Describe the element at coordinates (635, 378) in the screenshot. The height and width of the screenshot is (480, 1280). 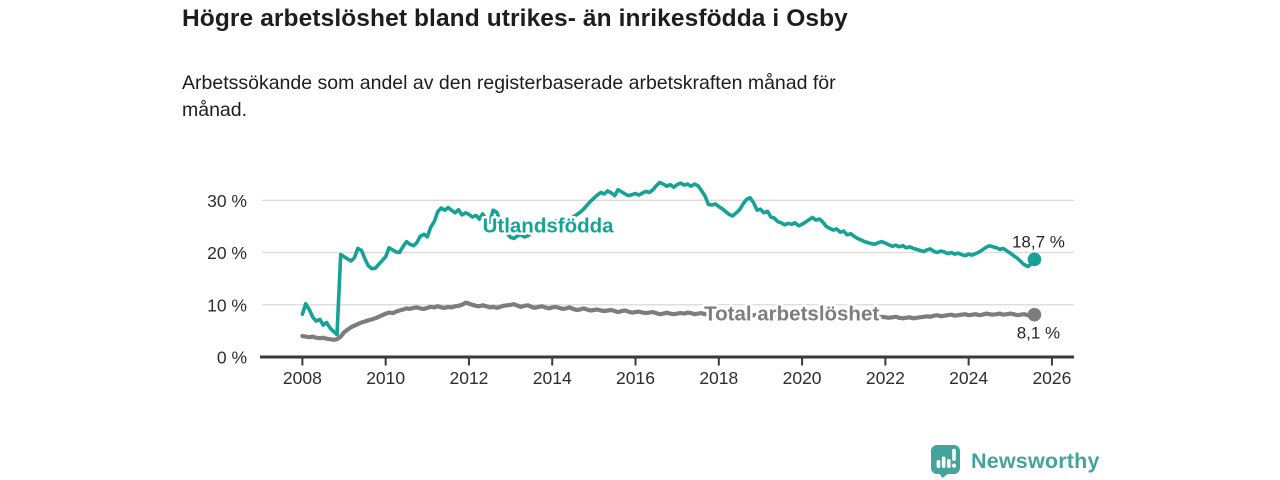
I see `x-tick-label-2016: 2016` at that location.